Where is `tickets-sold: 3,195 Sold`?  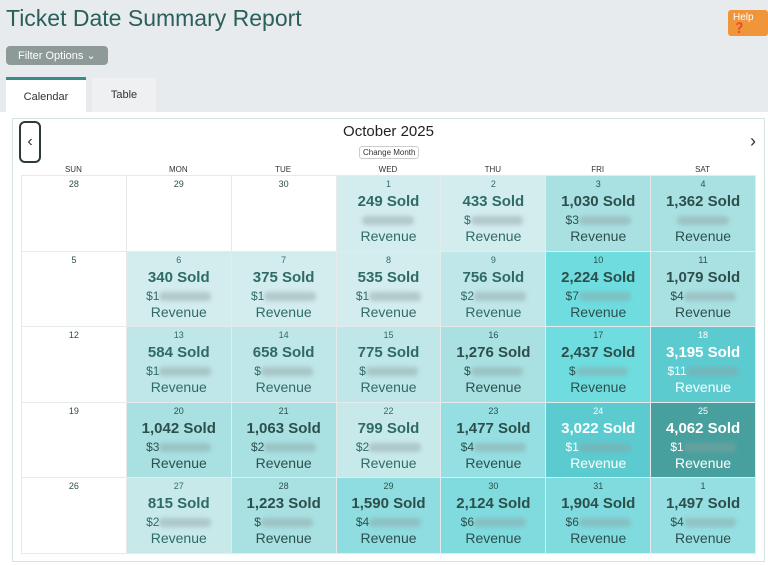
tickets-sold: 3,195 Sold is located at coordinates (703, 352).